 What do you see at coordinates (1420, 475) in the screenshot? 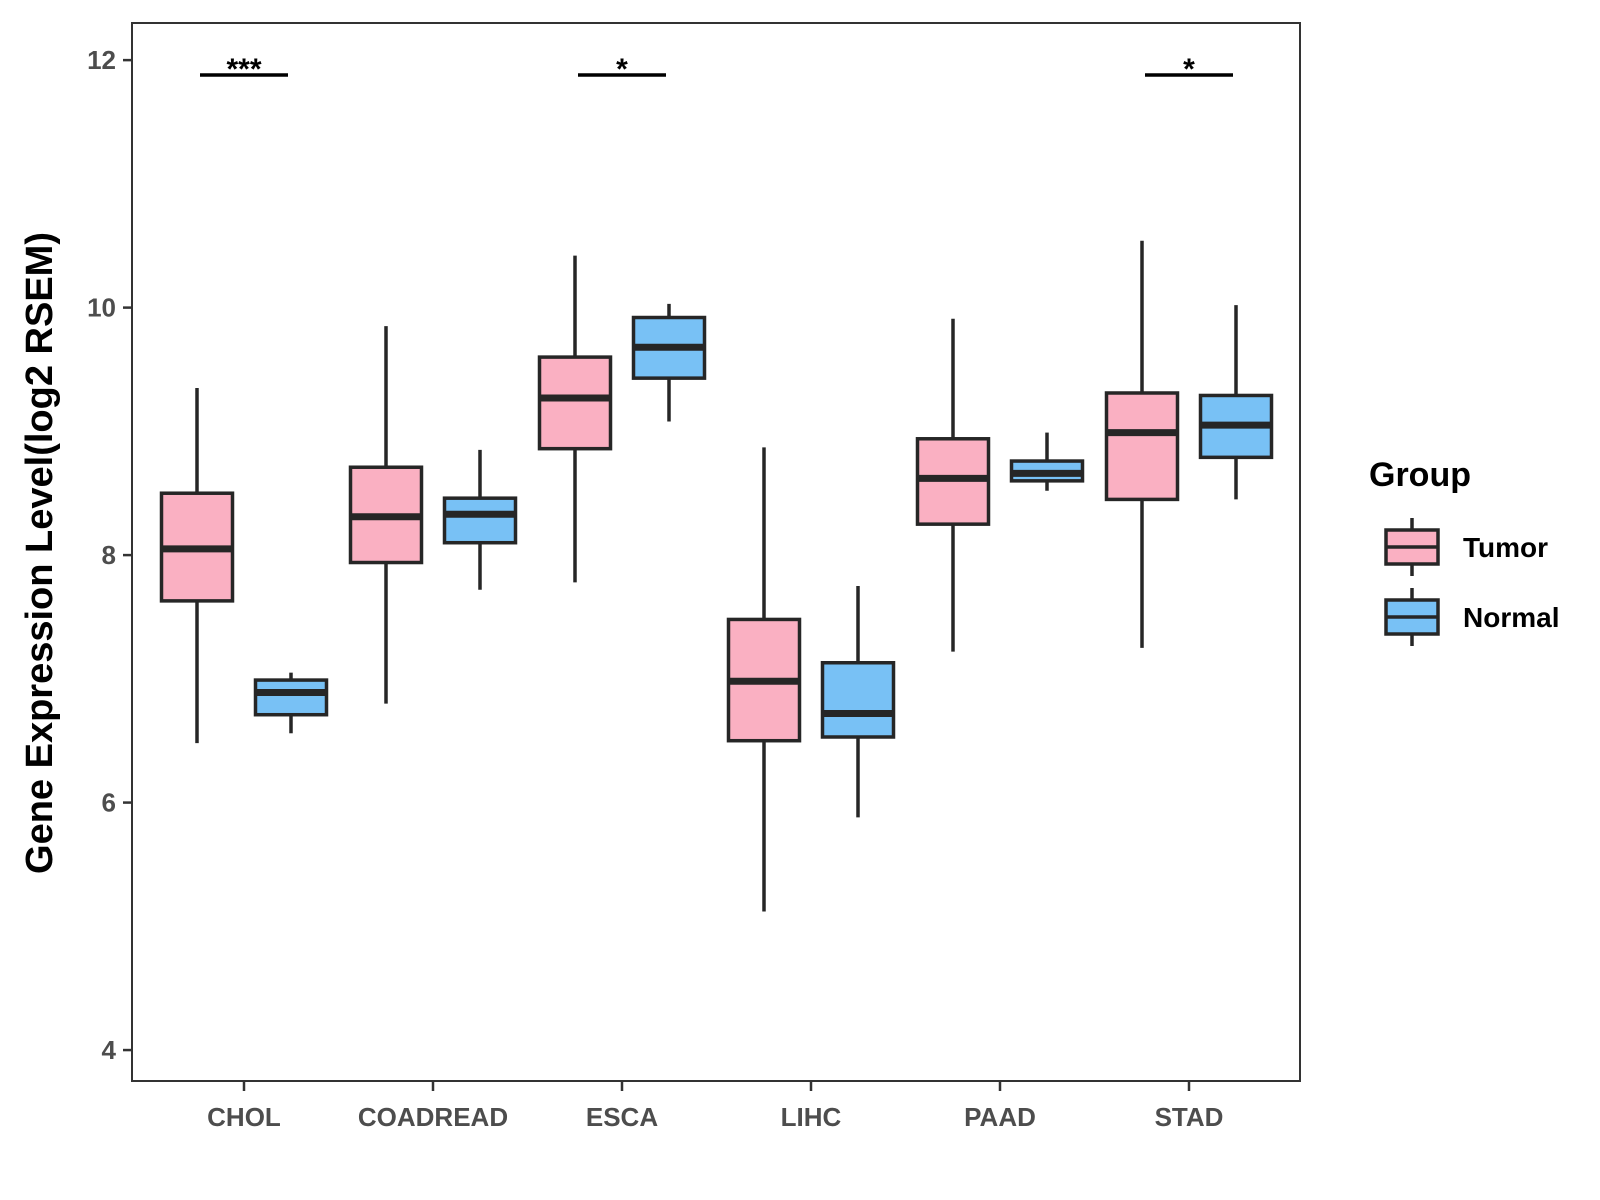
I see `legend-title: Group` at bounding box center [1420, 475].